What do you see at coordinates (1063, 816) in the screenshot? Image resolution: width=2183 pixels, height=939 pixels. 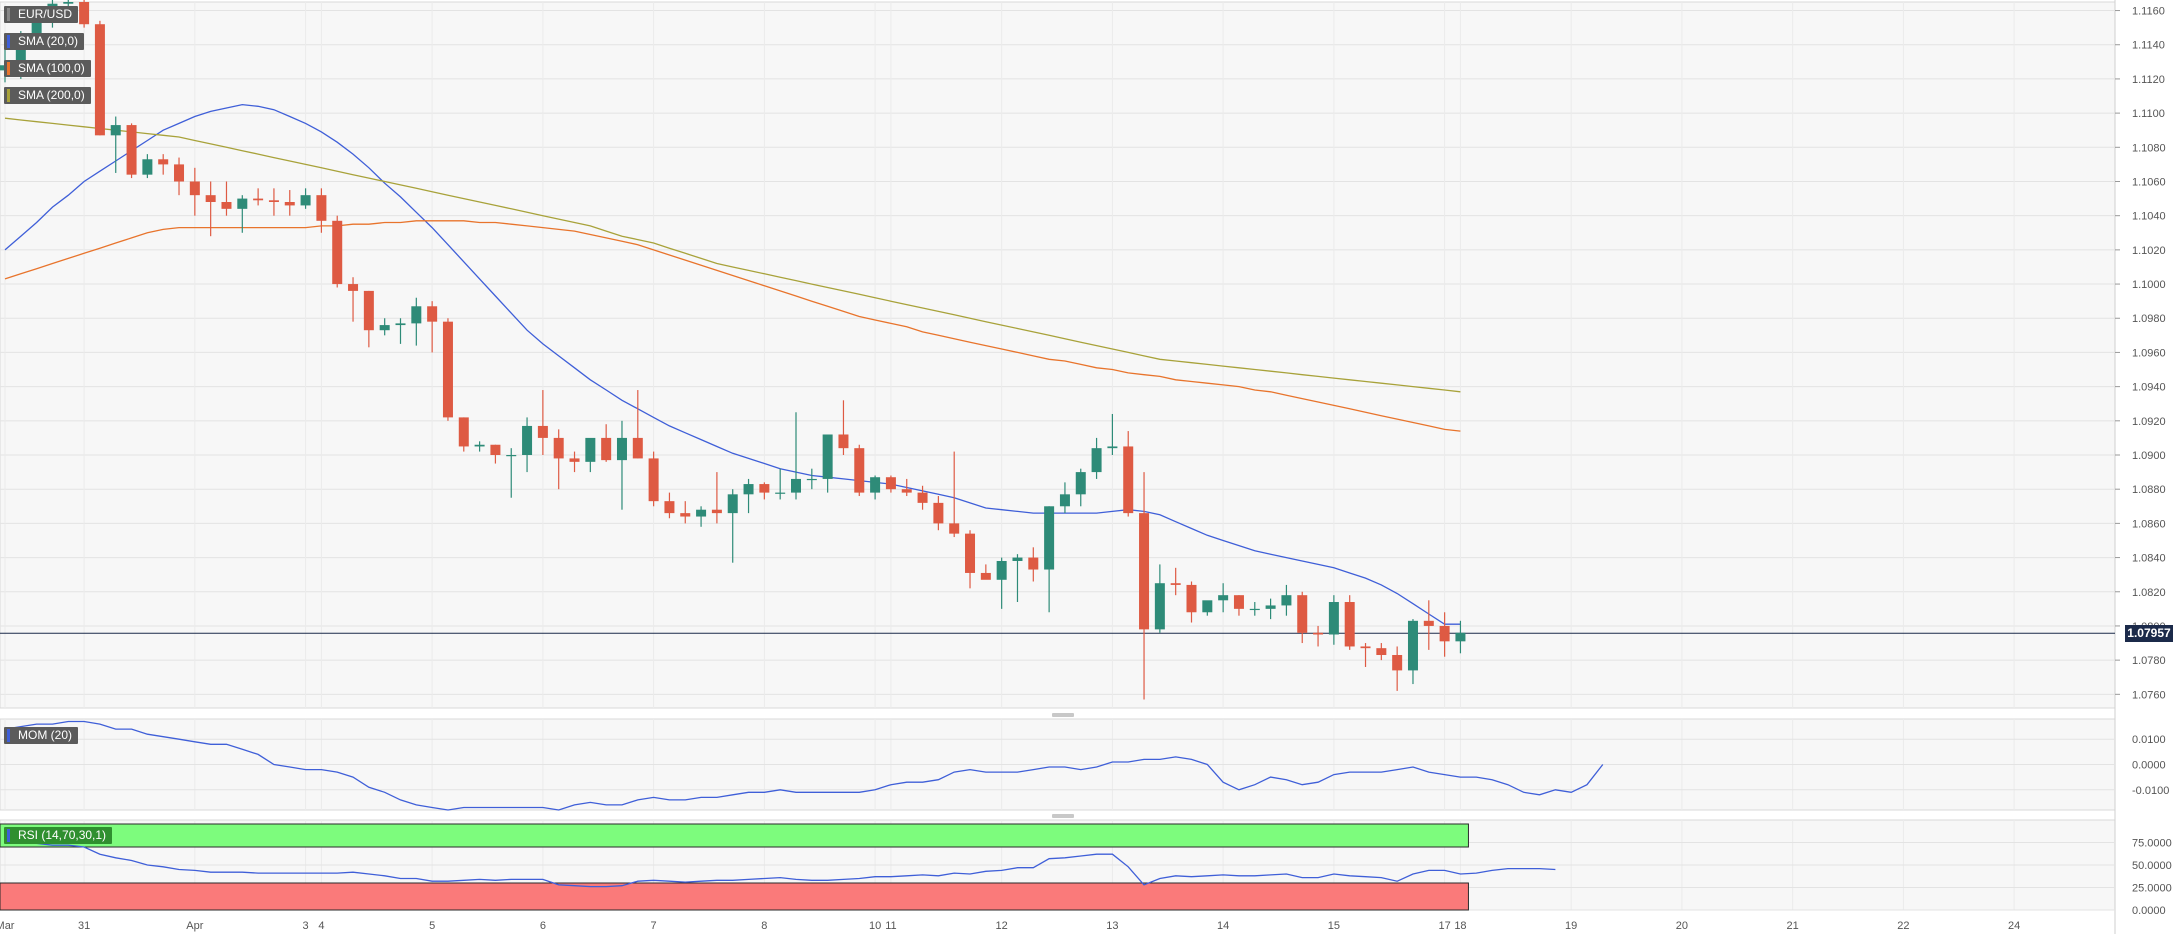 I see `mom-panel-resize-handle` at bounding box center [1063, 816].